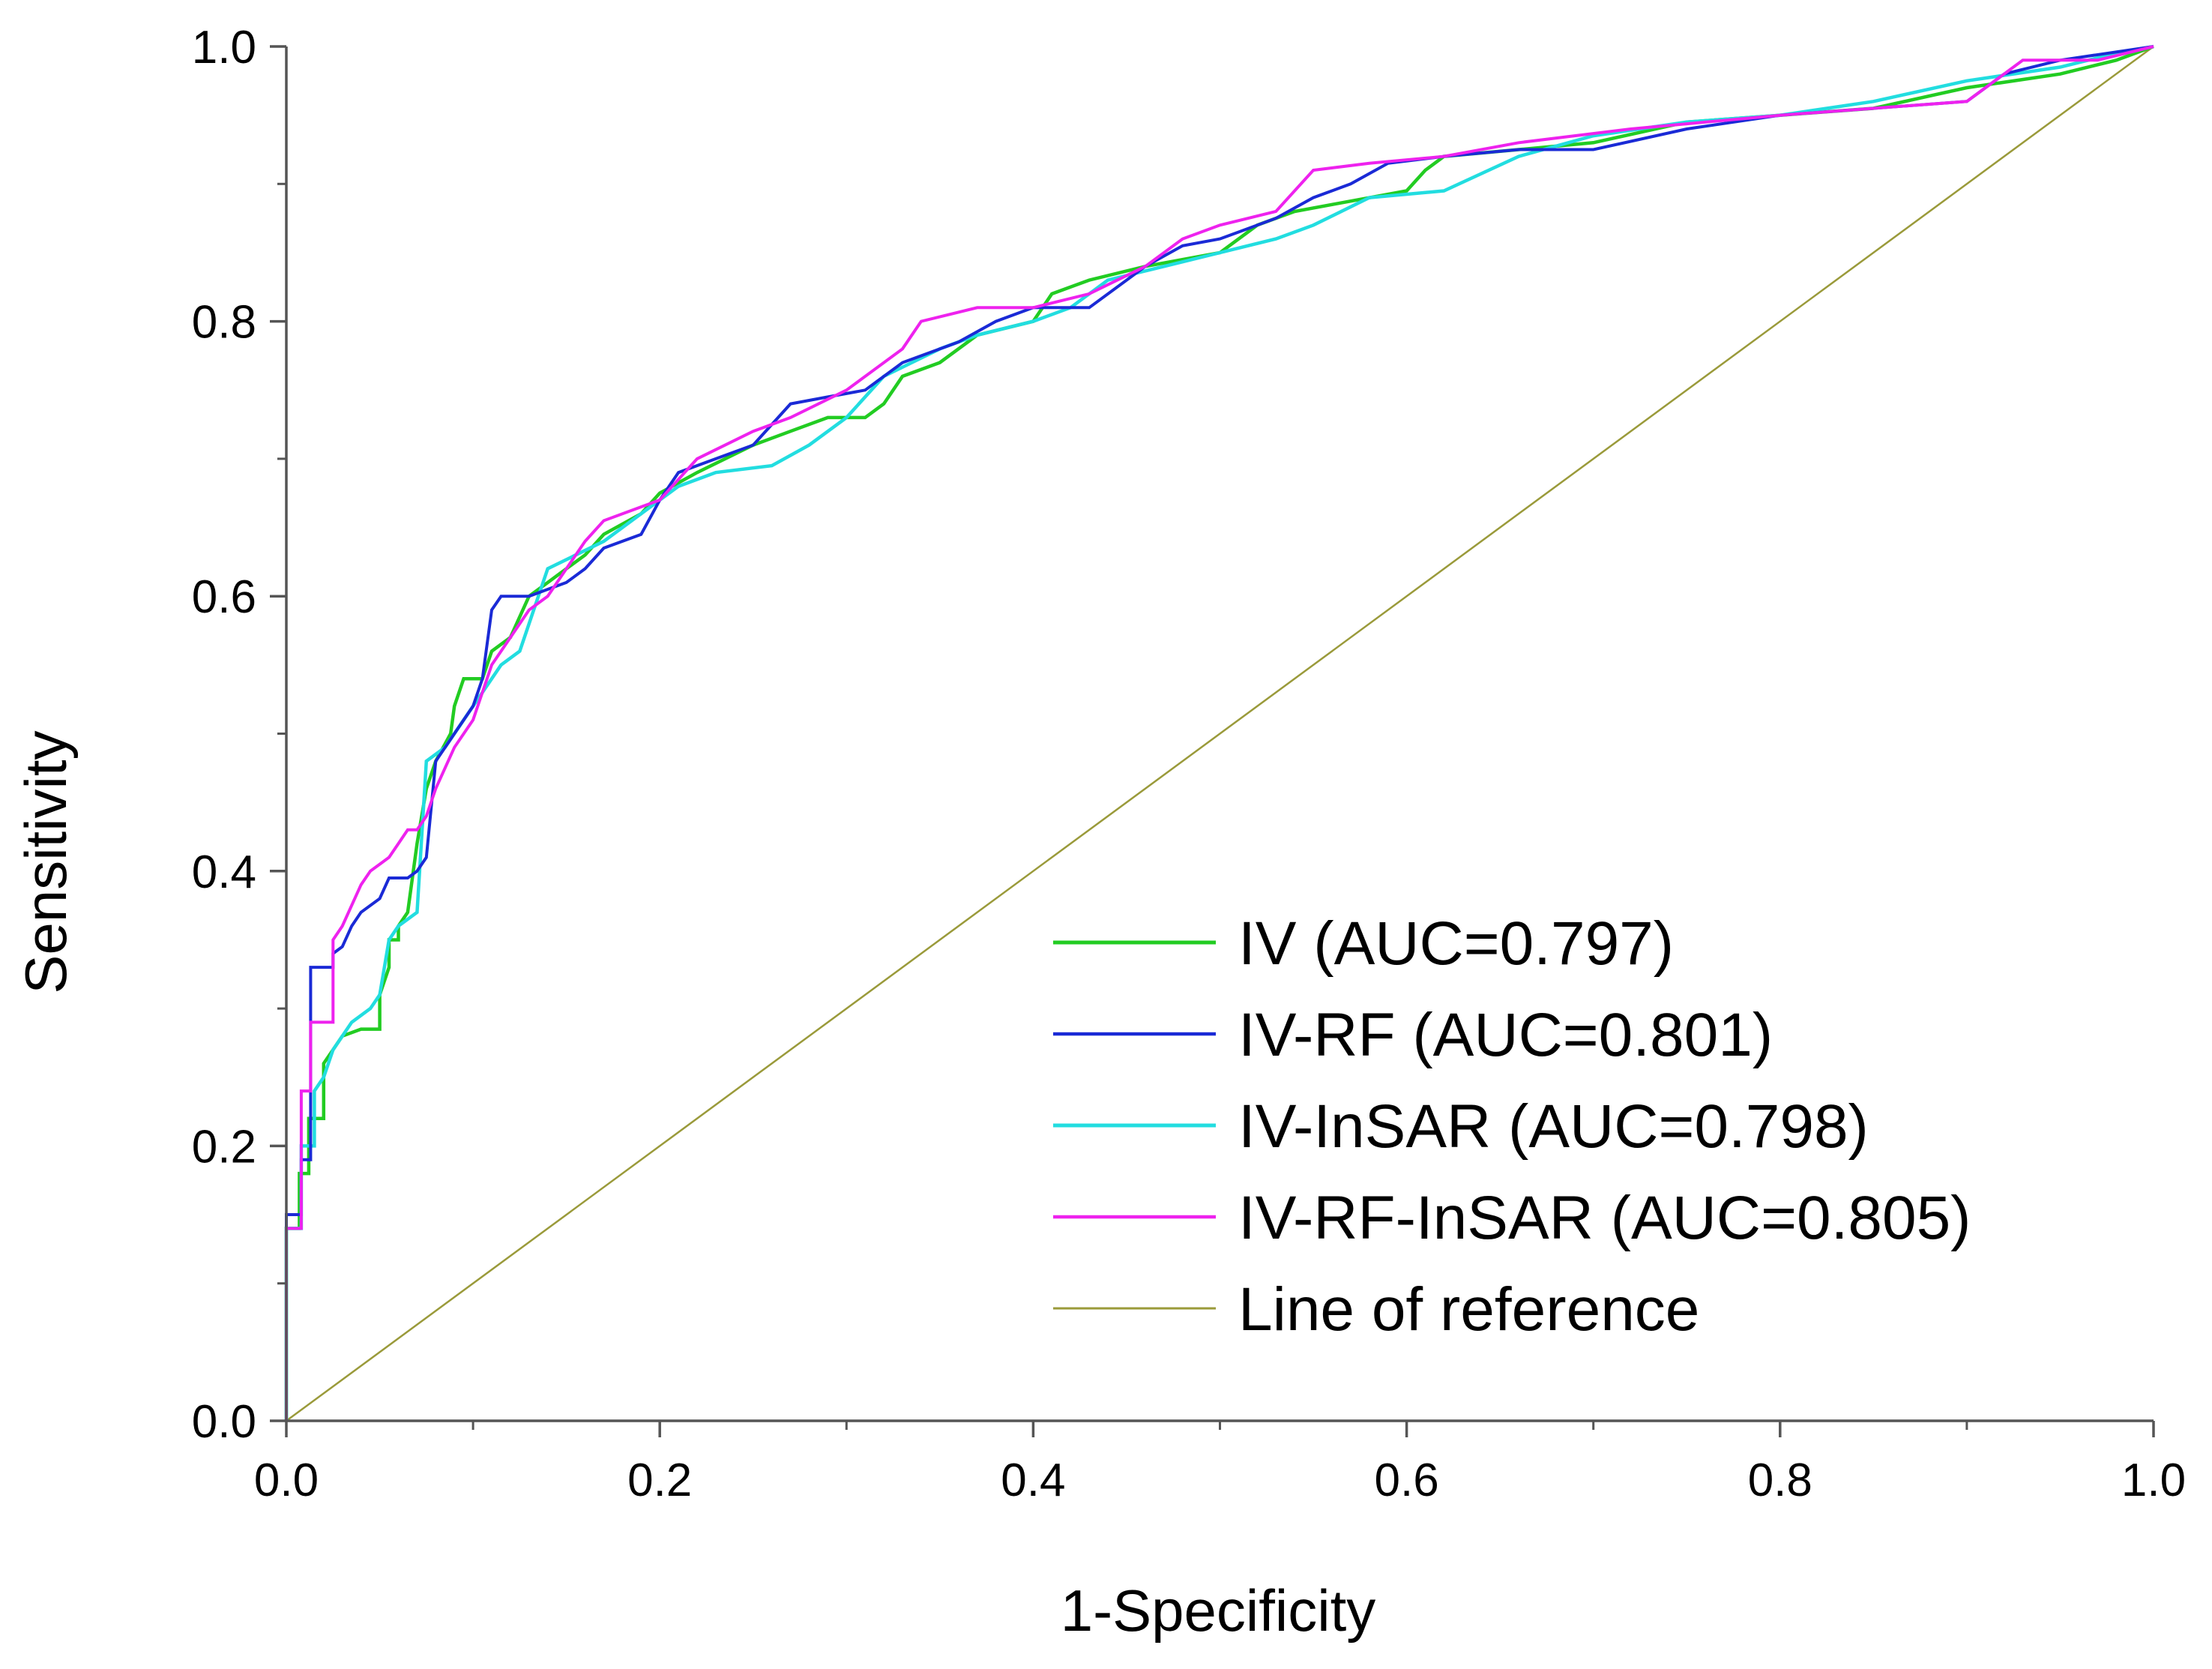  I want to click on y-tick-label: 0.0, so click(224, 1422).